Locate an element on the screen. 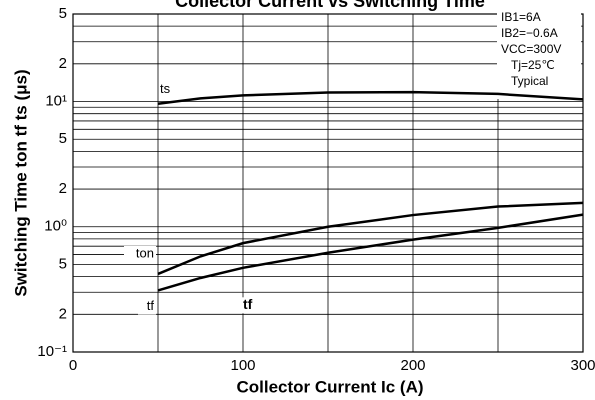  chart-title: Collector Current vs Switching Time is located at coordinates (330, 5).